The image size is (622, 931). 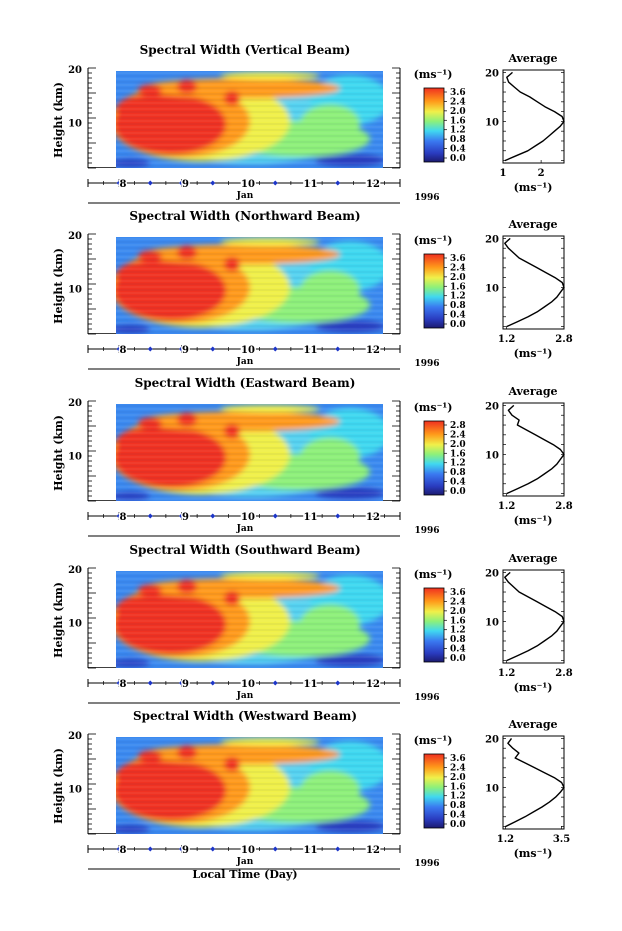 What do you see at coordinates (433, 240) in the screenshot?
I see `colorbar-unit: (ms⁻¹)` at bounding box center [433, 240].